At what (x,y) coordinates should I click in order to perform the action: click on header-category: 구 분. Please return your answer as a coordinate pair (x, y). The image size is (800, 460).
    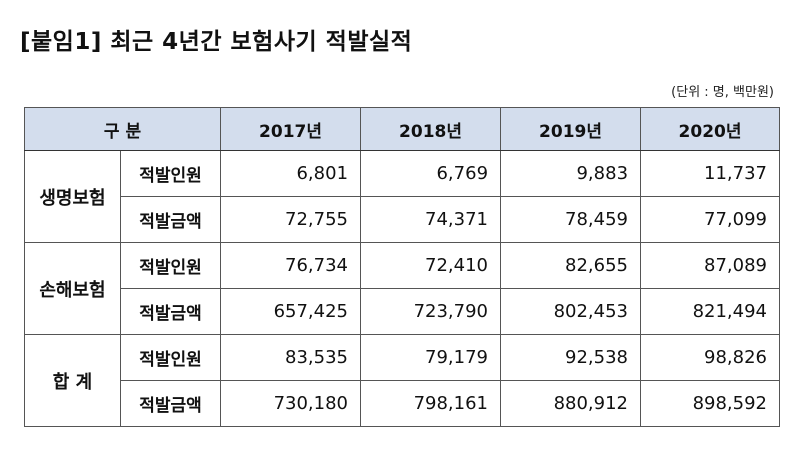
    Looking at the image, I should click on (122, 129).